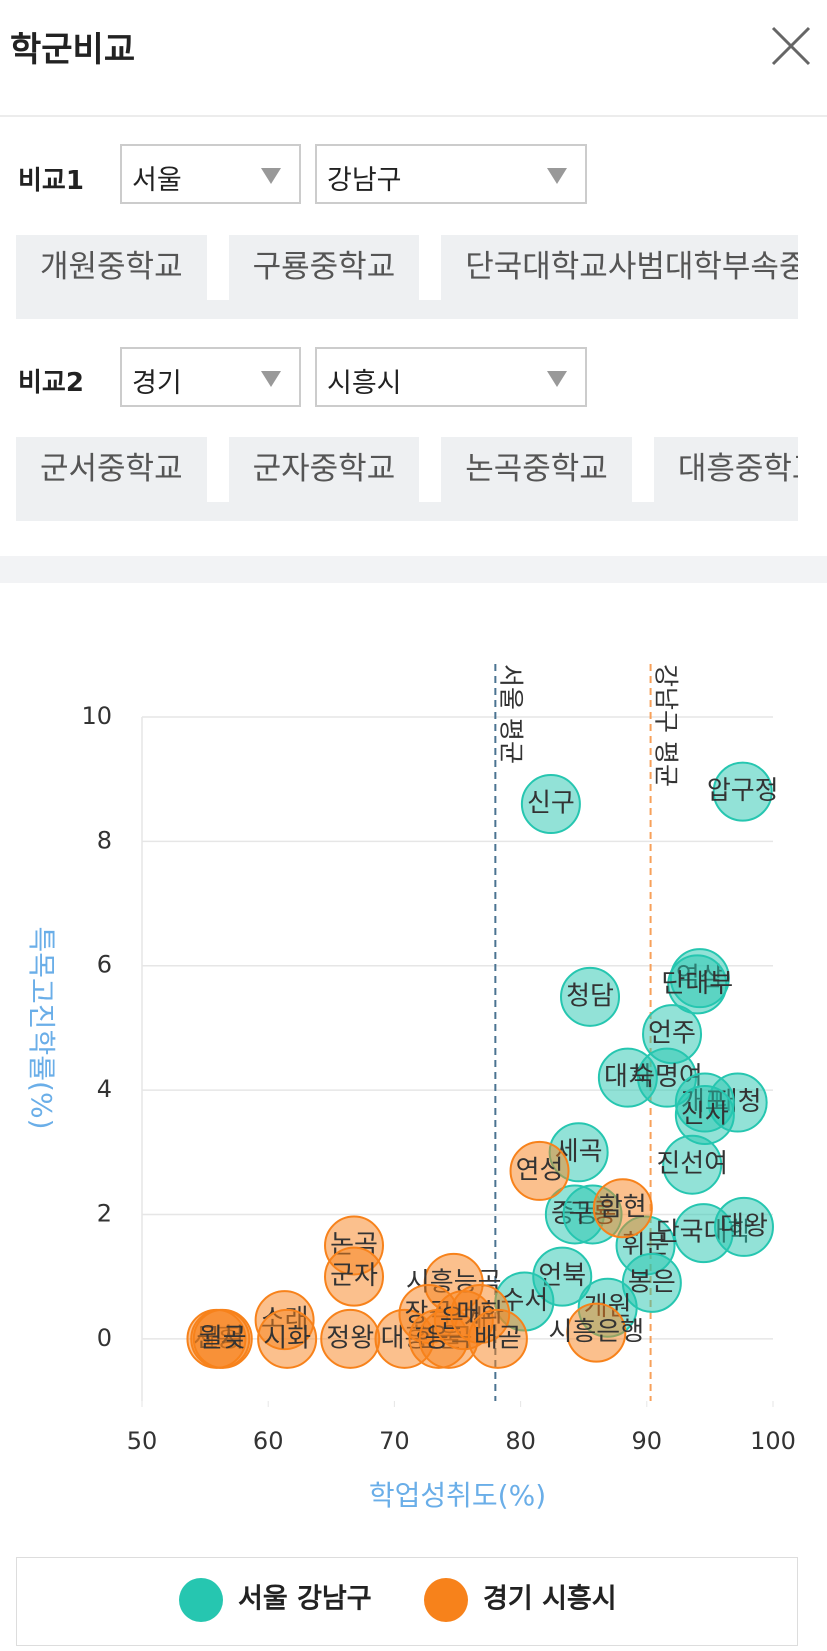 The image size is (827, 1651). I want to click on legend-label: 서울 강남구, so click(305, 1599).